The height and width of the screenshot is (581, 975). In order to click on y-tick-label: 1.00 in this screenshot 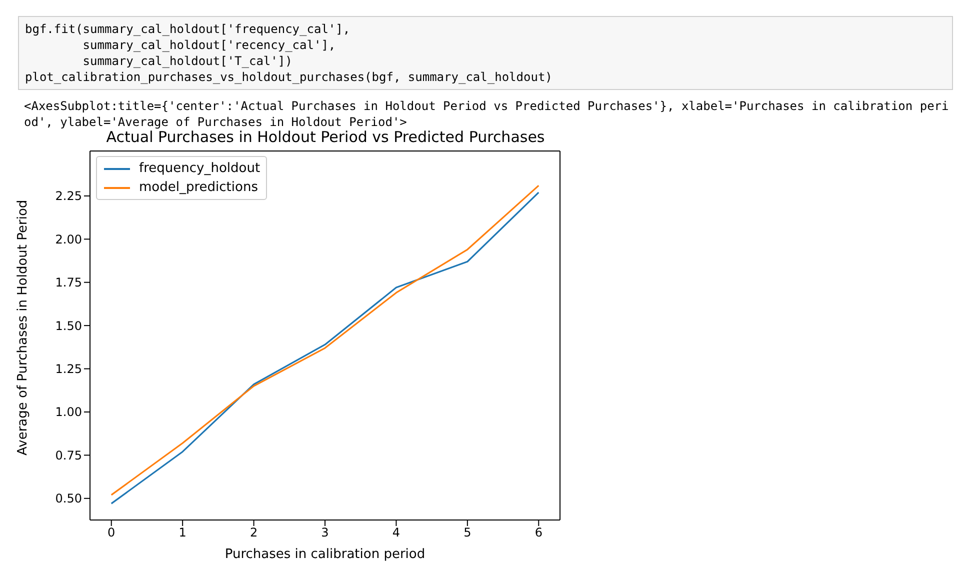, I will do `click(68, 412)`.